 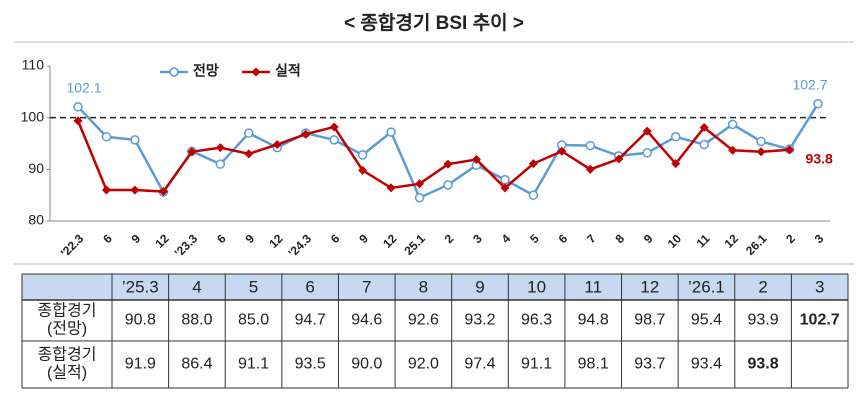 I want to click on table-header: 5, so click(x=253, y=286).